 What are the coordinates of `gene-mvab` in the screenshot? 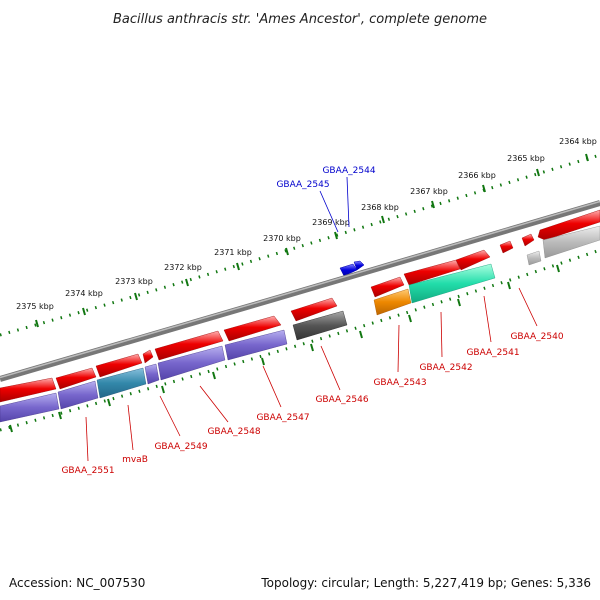 It's located at (119, 365).